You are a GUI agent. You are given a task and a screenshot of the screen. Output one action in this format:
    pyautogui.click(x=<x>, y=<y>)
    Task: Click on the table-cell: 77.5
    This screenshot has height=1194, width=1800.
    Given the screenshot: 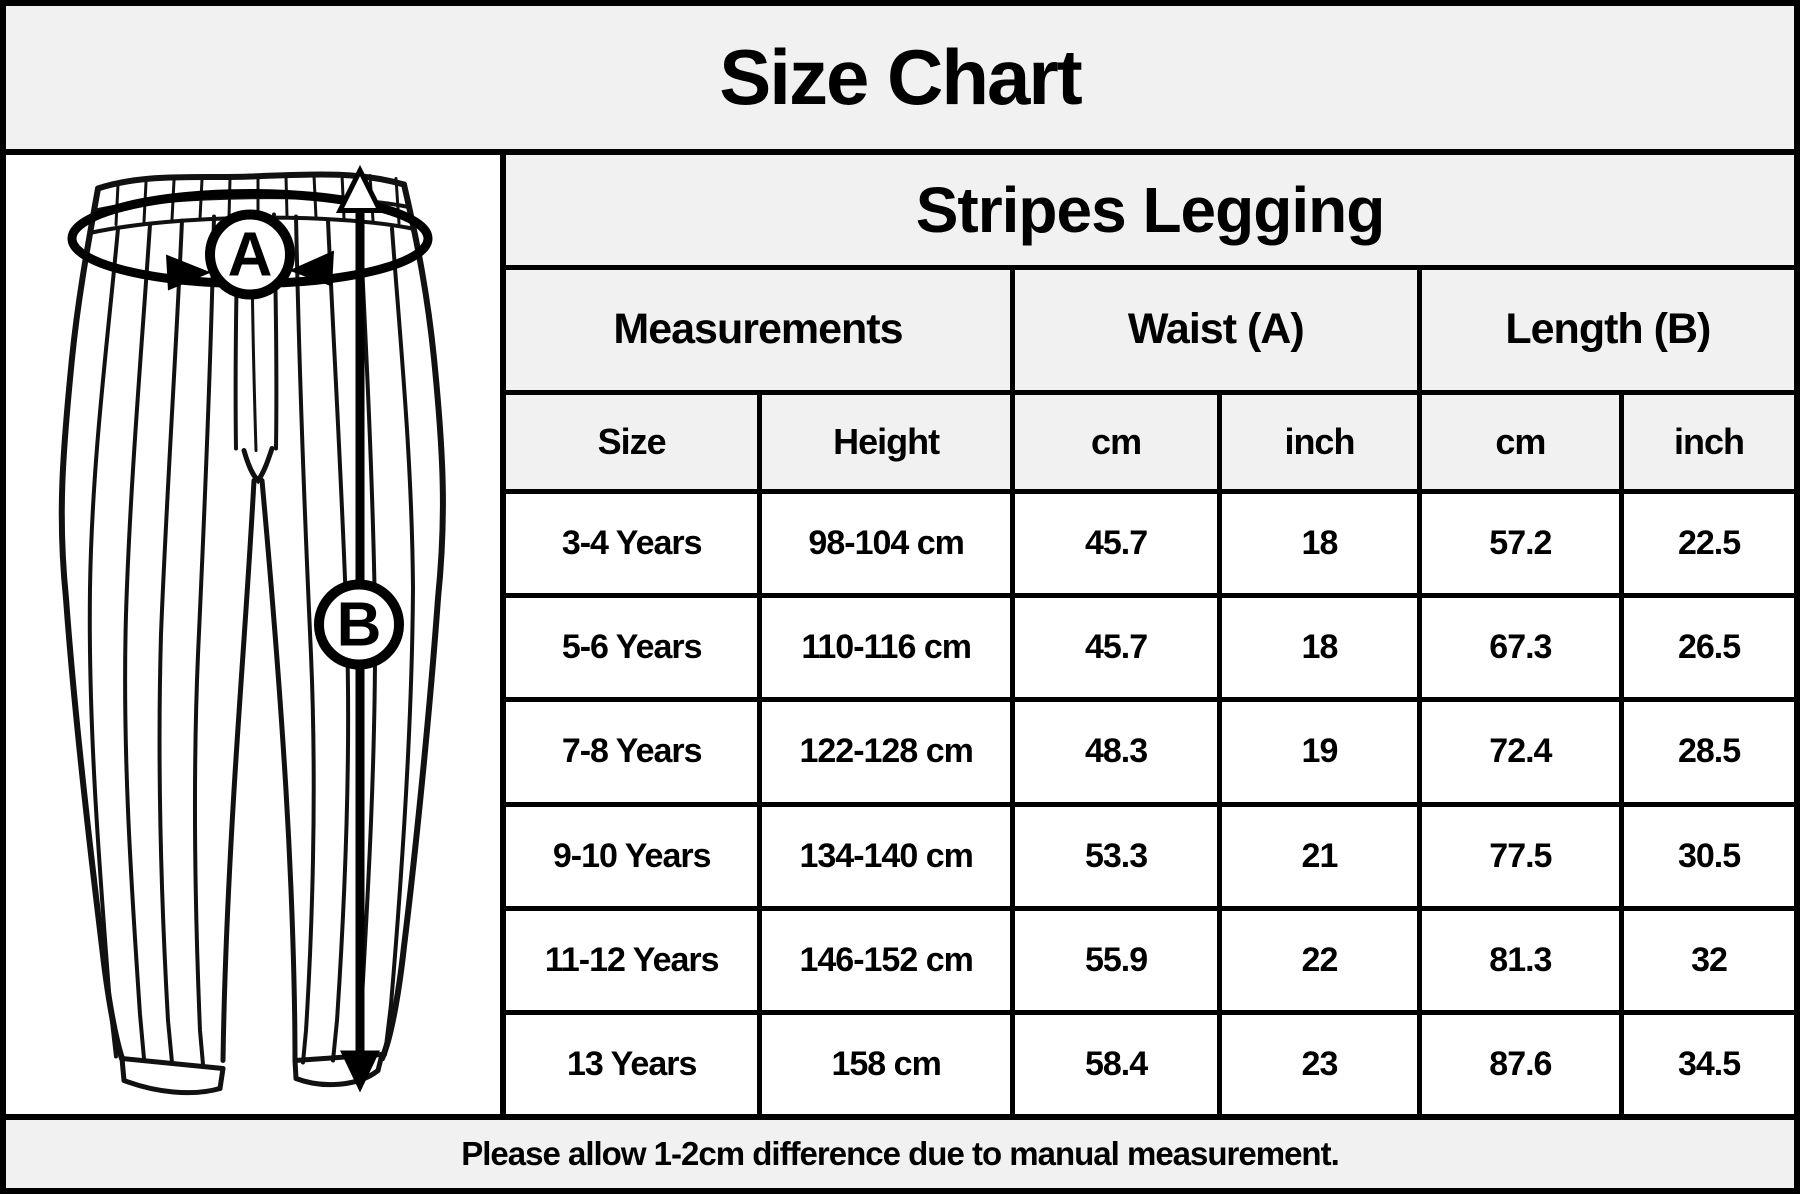 What is the action you would take?
    pyautogui.click(x=1520, y=856)
    